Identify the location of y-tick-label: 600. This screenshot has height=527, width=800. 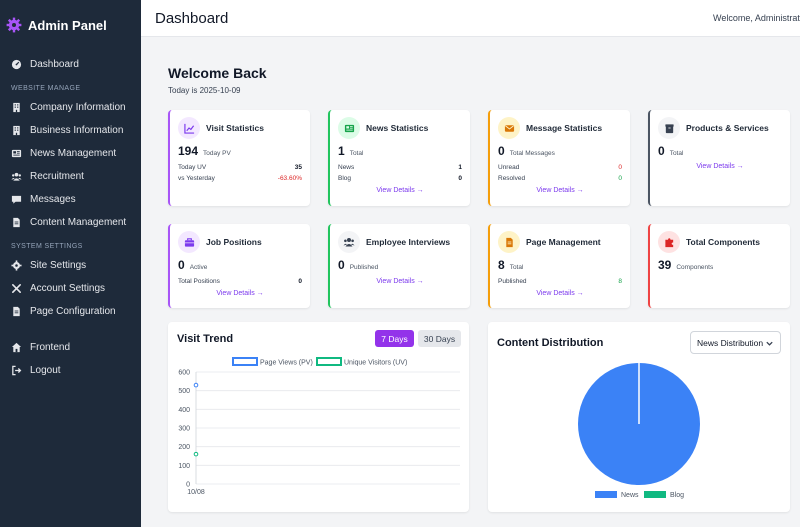
(184, 373).